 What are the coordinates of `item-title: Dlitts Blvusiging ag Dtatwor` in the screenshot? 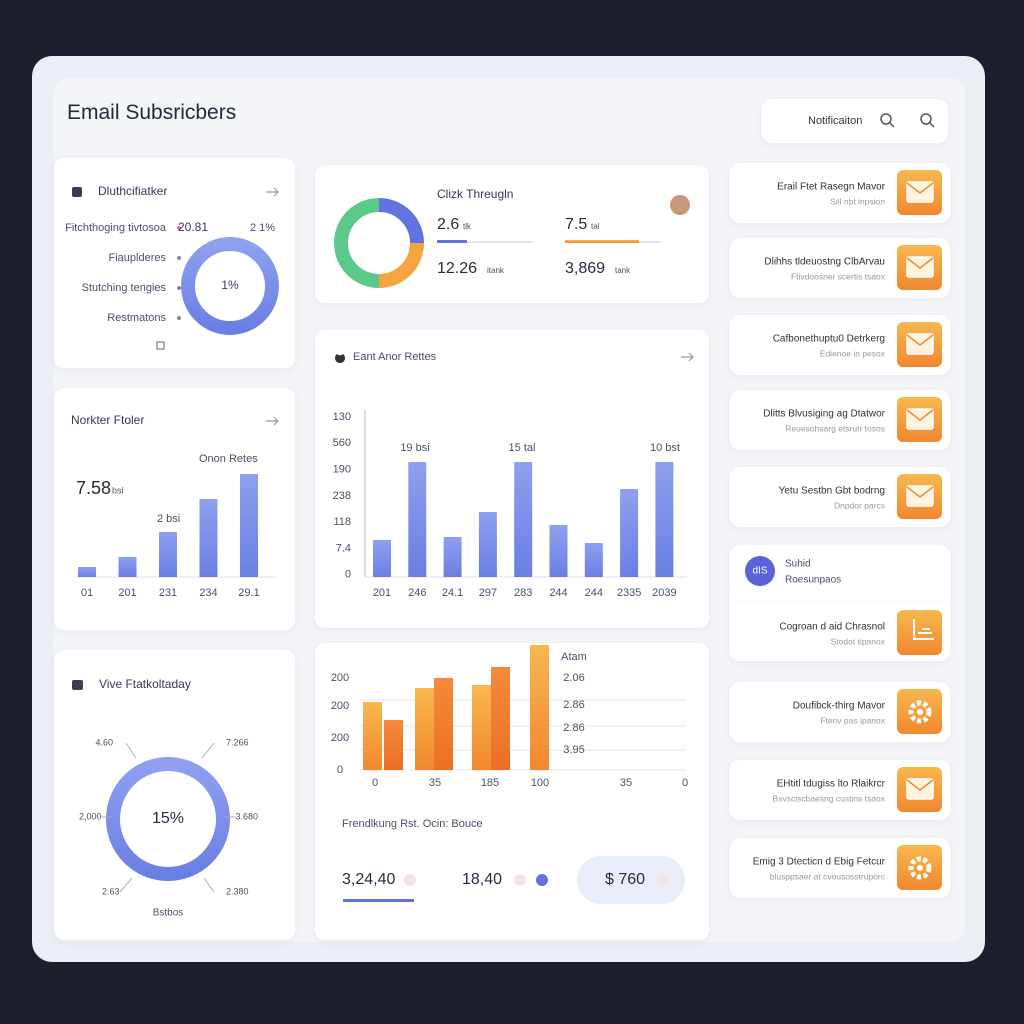 It's located at (824, 414).